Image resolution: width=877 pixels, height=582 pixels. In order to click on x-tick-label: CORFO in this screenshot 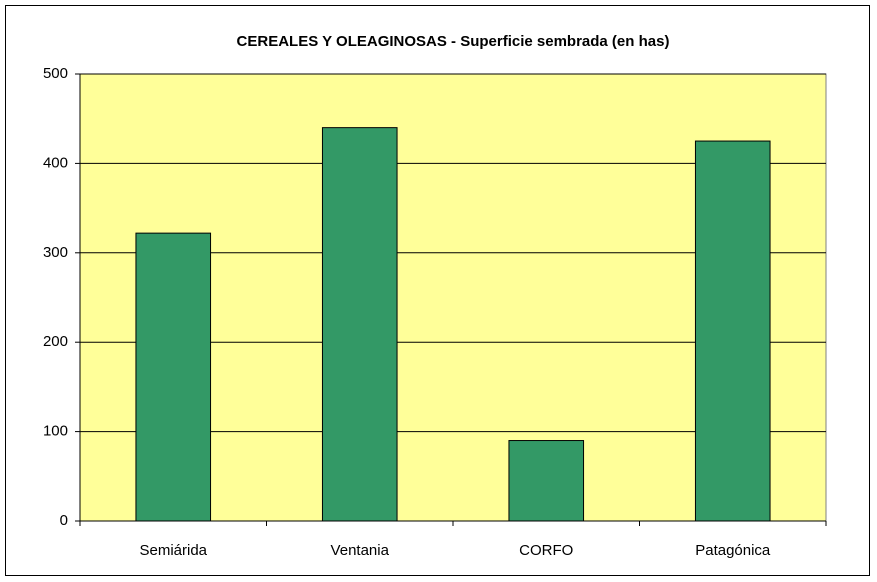, I will do `click(546, 550)`.